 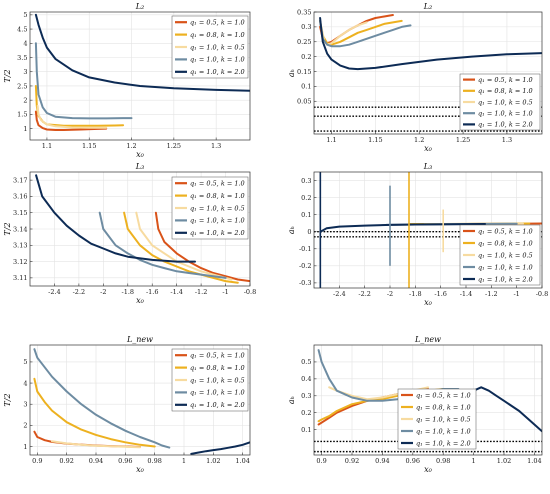 What do you see at coordinates (20, 213) in the screenshot?
I see `y-tick-label: 3.15` at bounding box center [20, 213].